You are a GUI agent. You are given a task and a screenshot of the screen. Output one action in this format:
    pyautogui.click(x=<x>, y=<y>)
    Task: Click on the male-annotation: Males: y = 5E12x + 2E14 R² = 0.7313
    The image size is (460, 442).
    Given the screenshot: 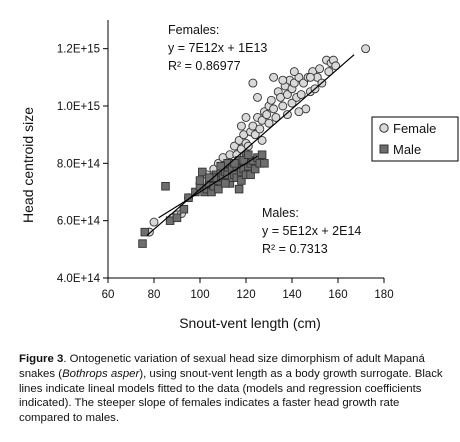 What is the action you would take?
    pyautogui.click(x=311, y=231)
    